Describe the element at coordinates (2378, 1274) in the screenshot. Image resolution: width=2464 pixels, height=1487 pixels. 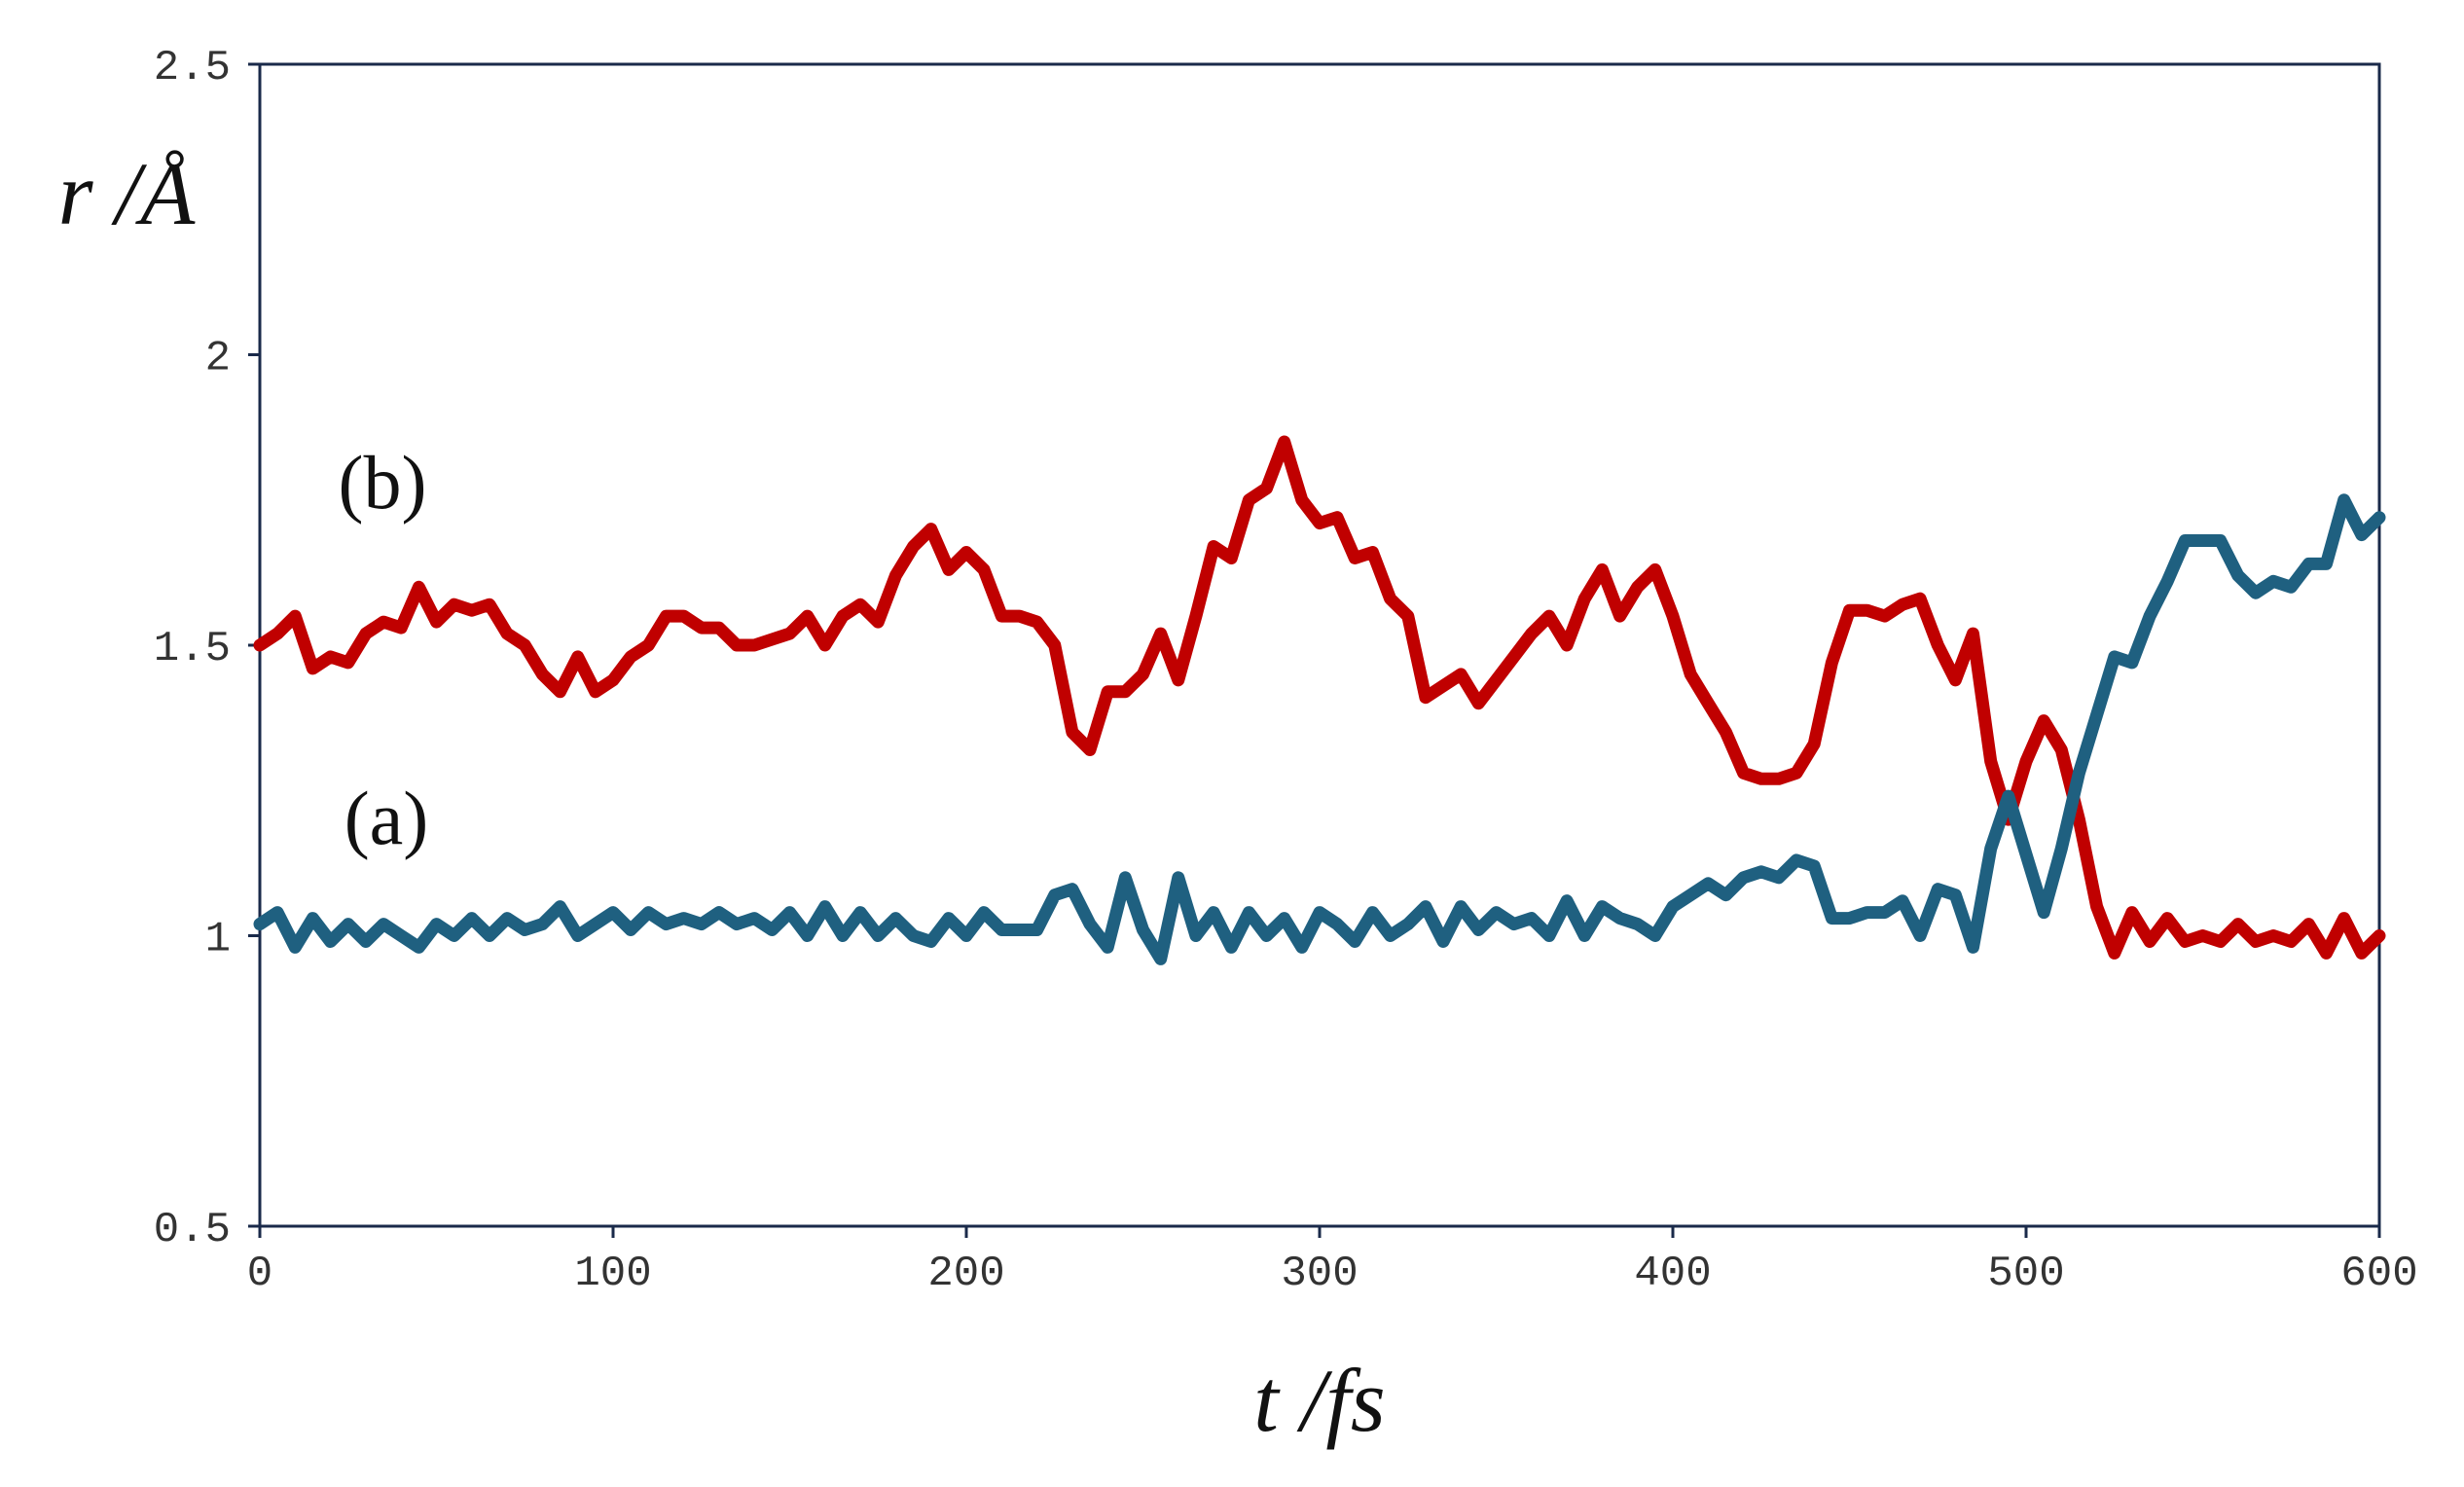
I see `x-tick-label: 600` at that location.